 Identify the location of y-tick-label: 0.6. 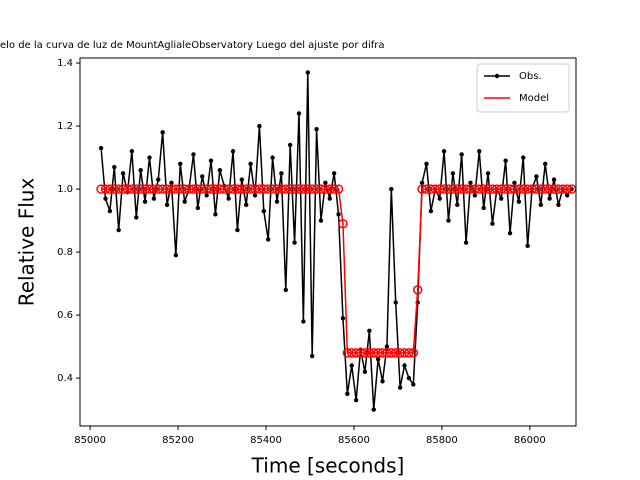
(65, 315).